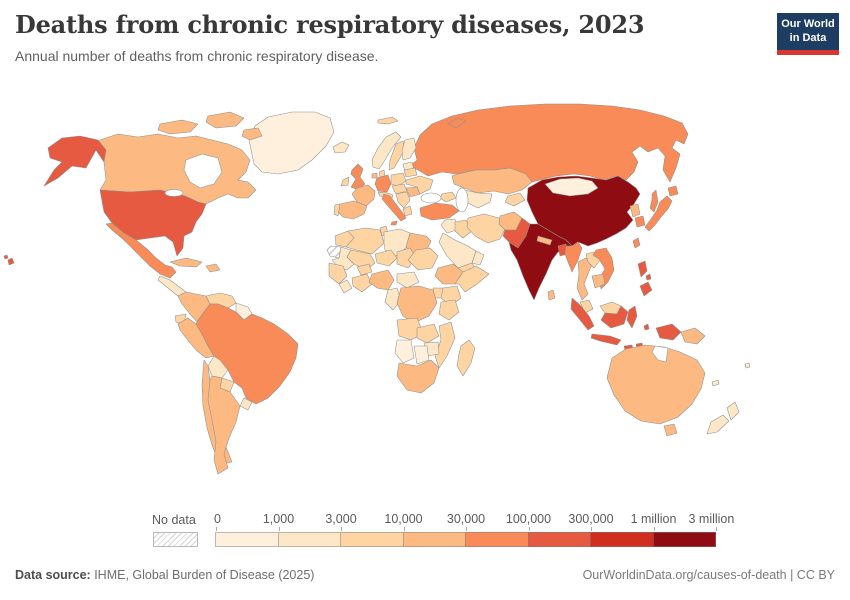 The height and width of the screenshot is (600, 850). Describe the element at coordinates (334, 252) in the screenshot. I see `country-western-sahara` at that location.